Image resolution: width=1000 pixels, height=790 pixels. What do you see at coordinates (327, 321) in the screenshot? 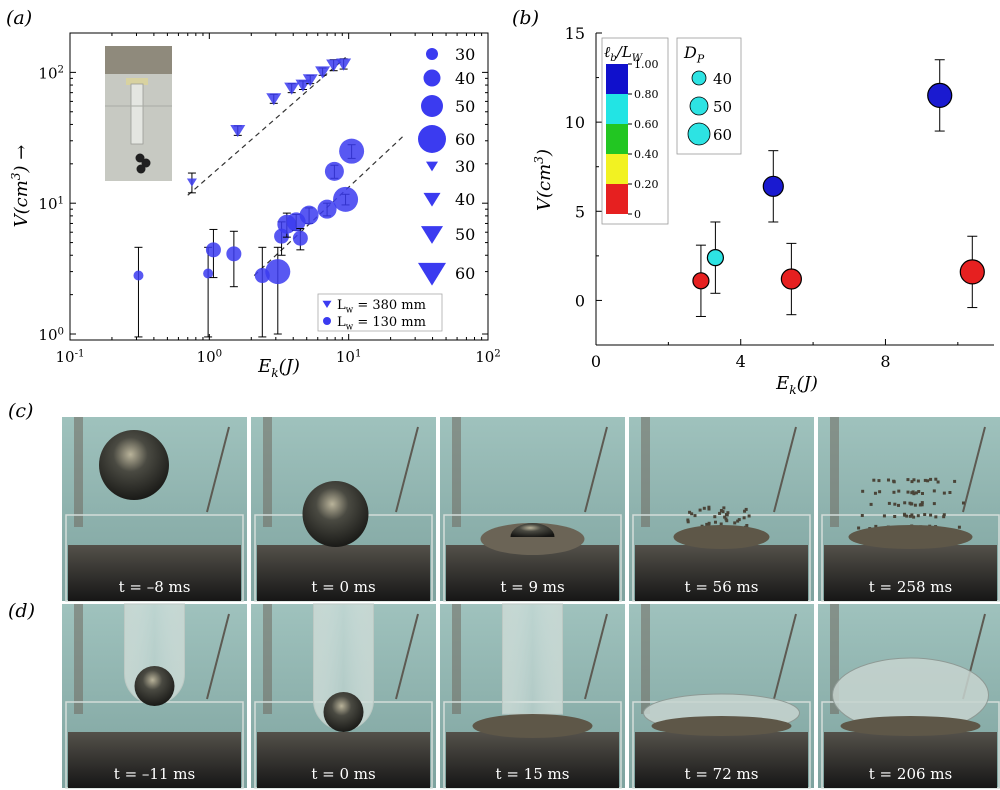
I see `series-legend-circle` at bounding box center [327, 321].